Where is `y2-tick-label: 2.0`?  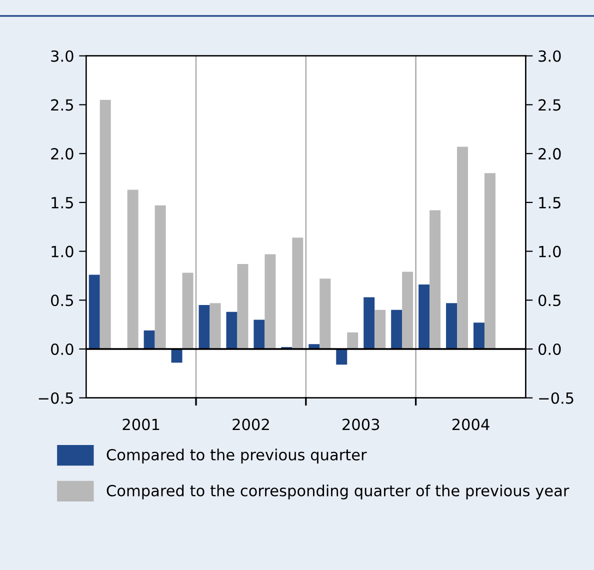 y2-tick-label: 2.0 is located at coordinates (549, 154).